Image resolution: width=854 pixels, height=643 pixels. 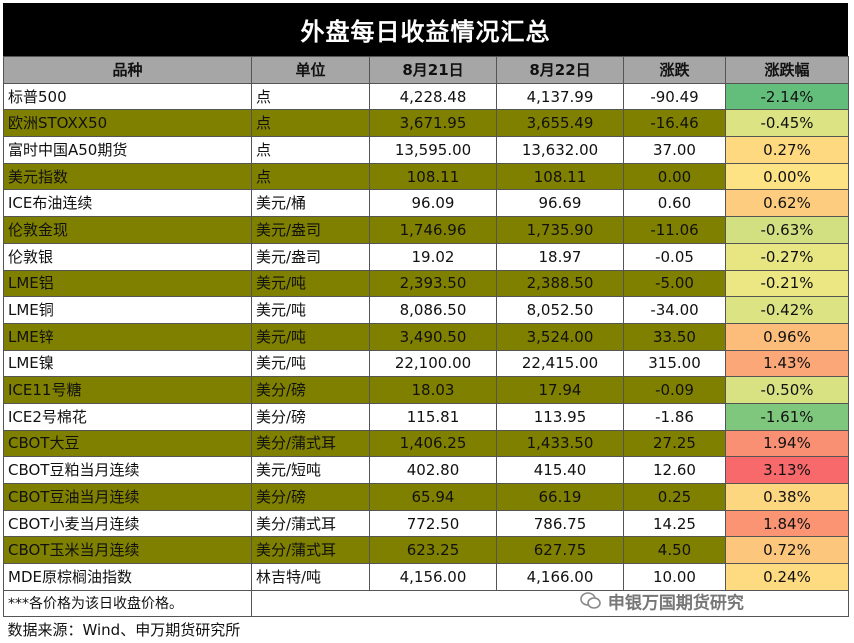 I want to click on cell-name: ICE2号棉花, so click(x=127, y=416).